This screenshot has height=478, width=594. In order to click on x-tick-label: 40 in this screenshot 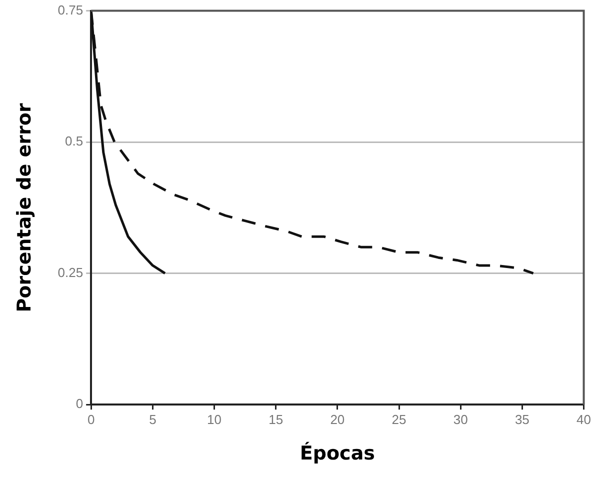, I will do `click(584, 419)`.